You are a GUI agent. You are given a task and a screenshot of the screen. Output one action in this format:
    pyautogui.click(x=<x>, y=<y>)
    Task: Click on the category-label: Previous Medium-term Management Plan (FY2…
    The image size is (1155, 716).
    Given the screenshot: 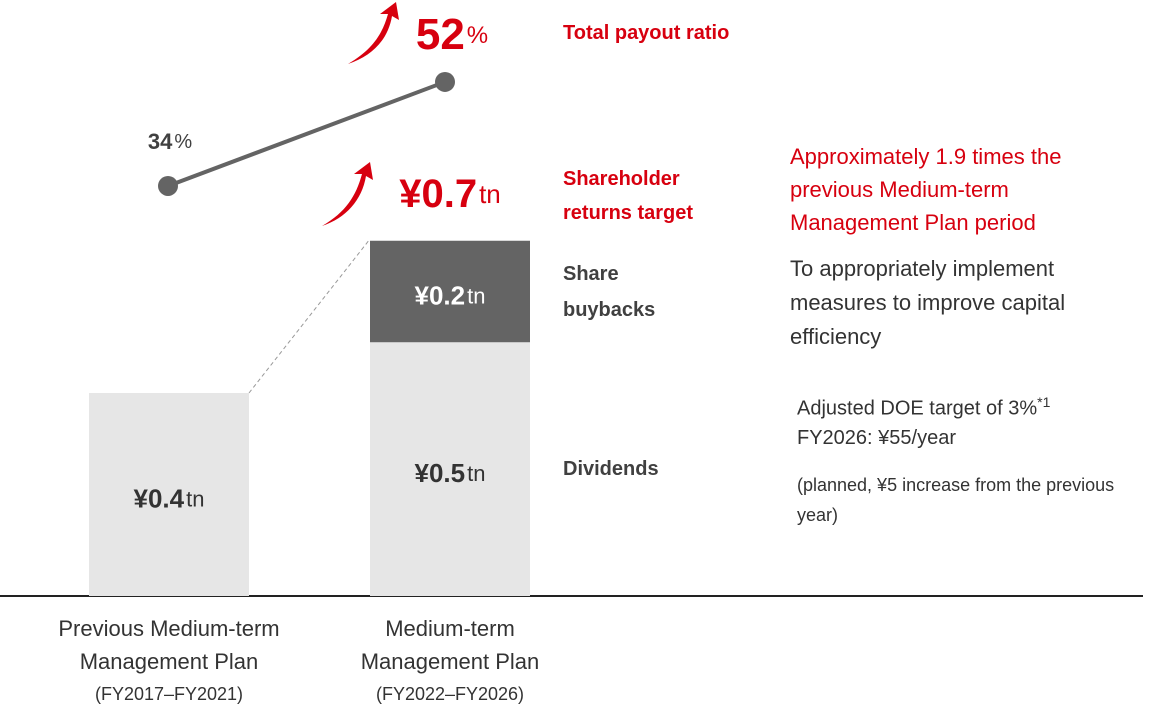 What is the action you would take?
    pyautogui.click(x=169, y=661)
    